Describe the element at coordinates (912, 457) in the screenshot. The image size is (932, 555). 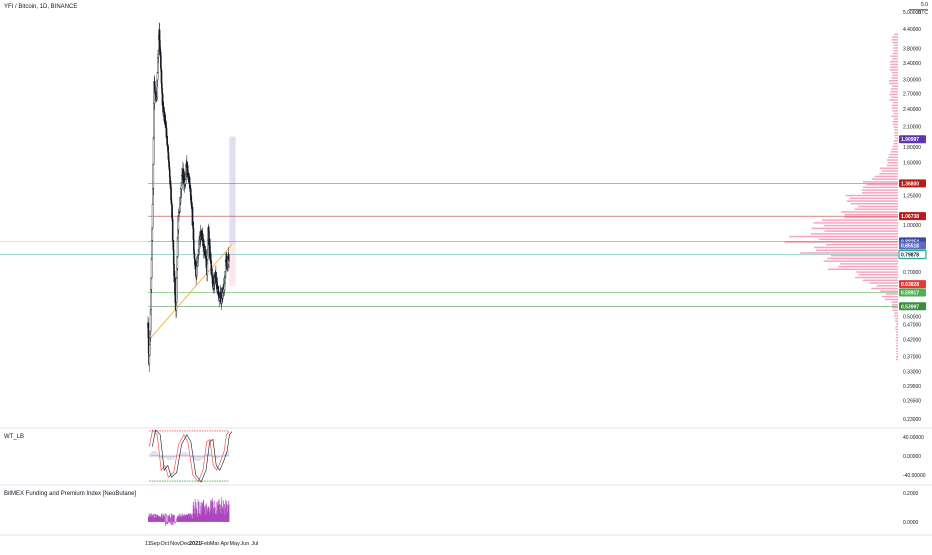
I see `wt-tick-label: 0.00000` at that location.